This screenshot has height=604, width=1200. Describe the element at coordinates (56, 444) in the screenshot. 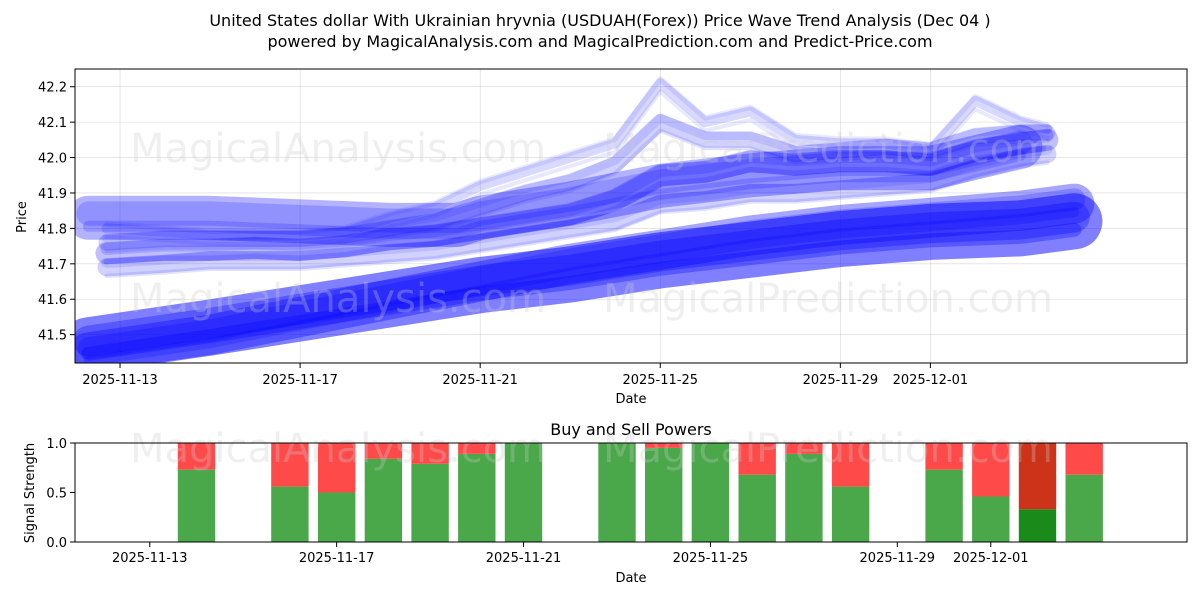

I see `power-y-tick-label: 1.0` at that location.